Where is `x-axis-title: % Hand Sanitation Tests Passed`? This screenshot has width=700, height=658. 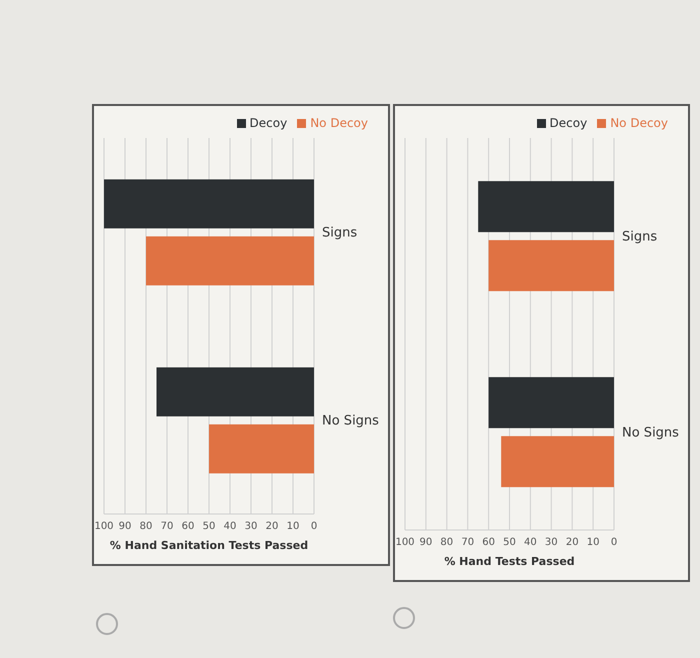
x-axis-title: % Hand Sanitation Tests Passed is located at coordinates (209, 545).